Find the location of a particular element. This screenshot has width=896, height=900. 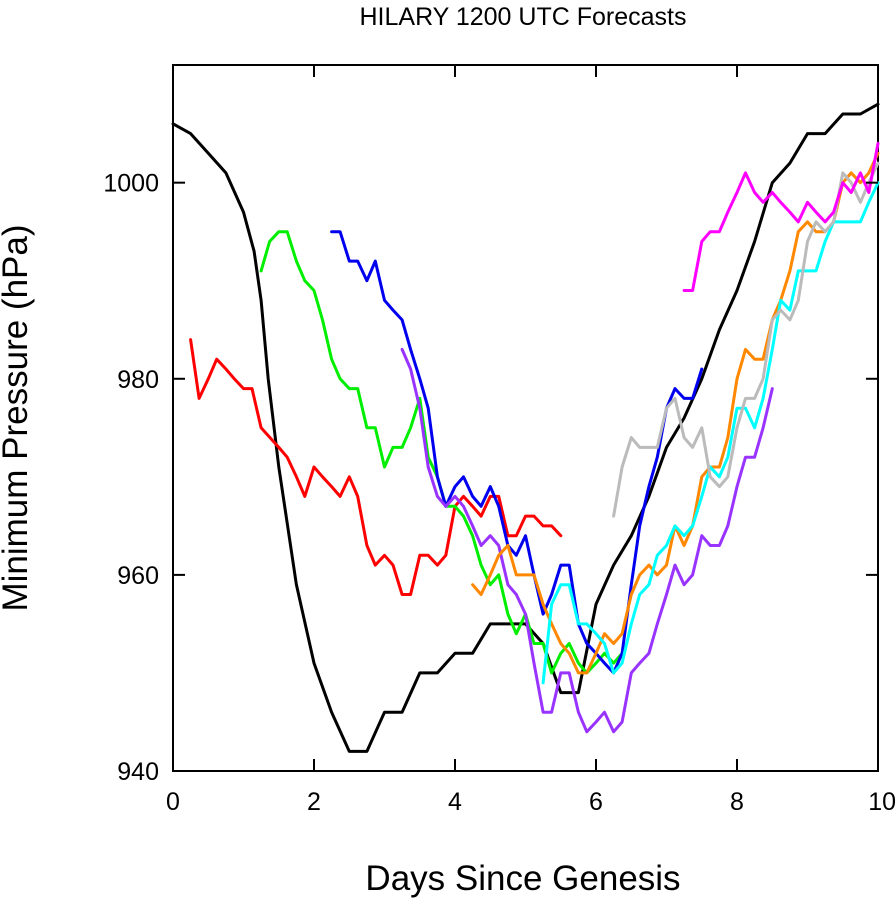

x-tick-label: 8 is located at coordinates (737, 802).